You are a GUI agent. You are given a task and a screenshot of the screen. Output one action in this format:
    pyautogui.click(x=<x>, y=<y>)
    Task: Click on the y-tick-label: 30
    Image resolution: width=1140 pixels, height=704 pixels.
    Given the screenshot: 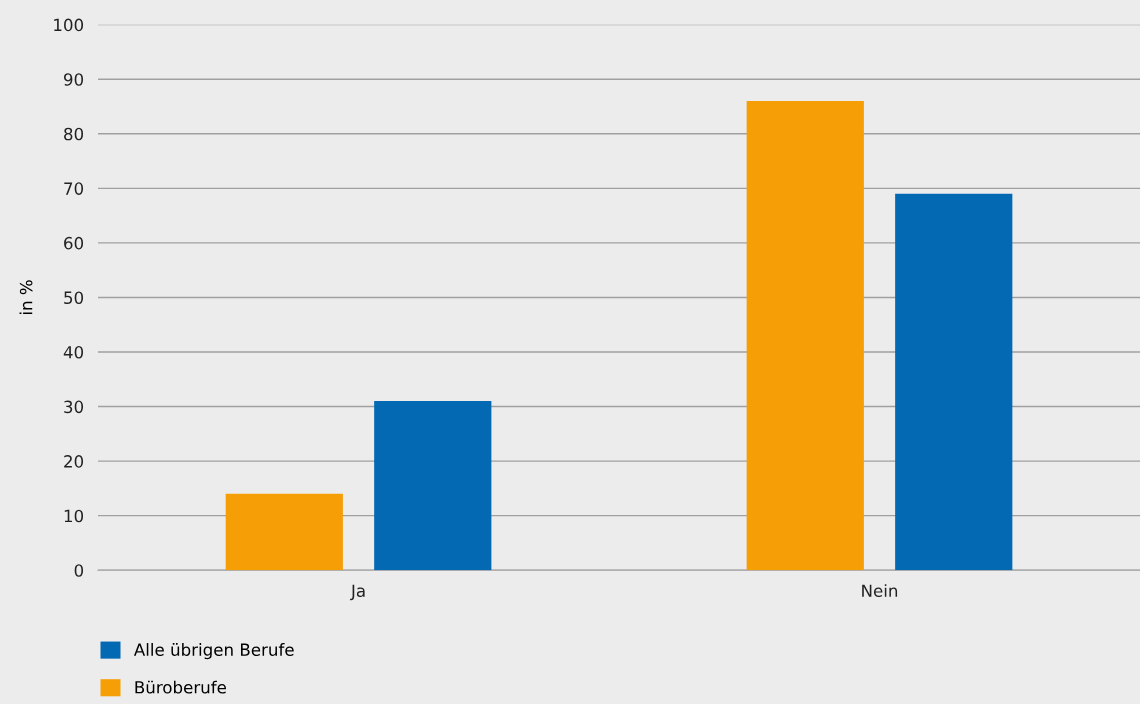 What is the action you would take?
    pyautogui.click(x=74, y=407)
    